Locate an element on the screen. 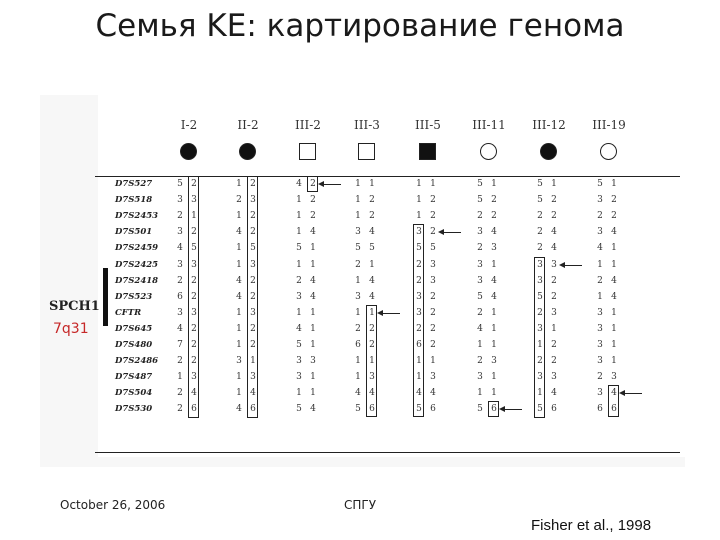  individual-label-1: II-2 is located at coordinates (248, 125).